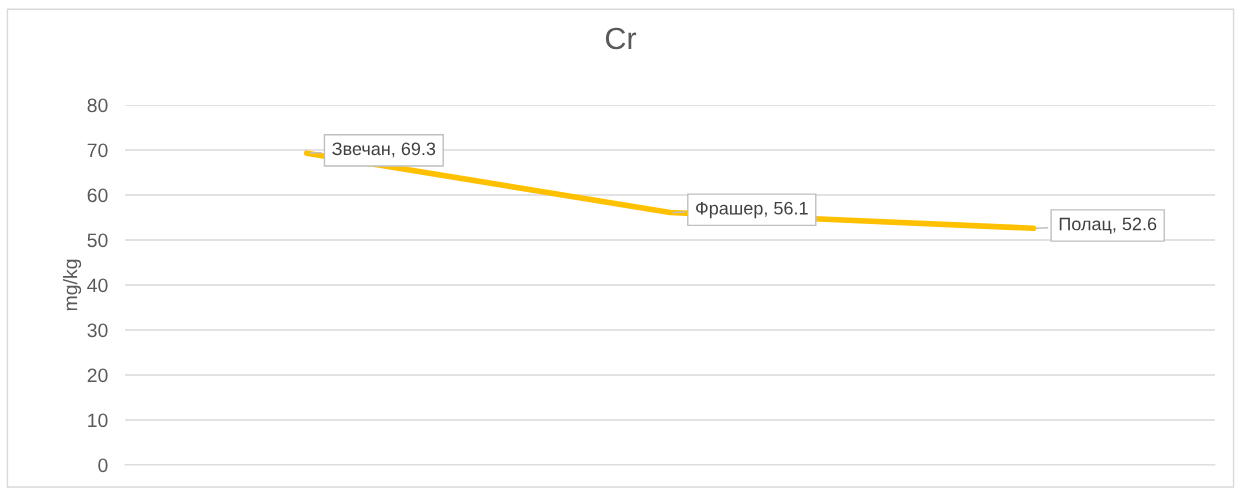 The width and height of the screenshot is (1241, 490). Describe the element at coordinates (72, 285) in the screenshot. I see `y-axis-title: mg/kg` at that location.